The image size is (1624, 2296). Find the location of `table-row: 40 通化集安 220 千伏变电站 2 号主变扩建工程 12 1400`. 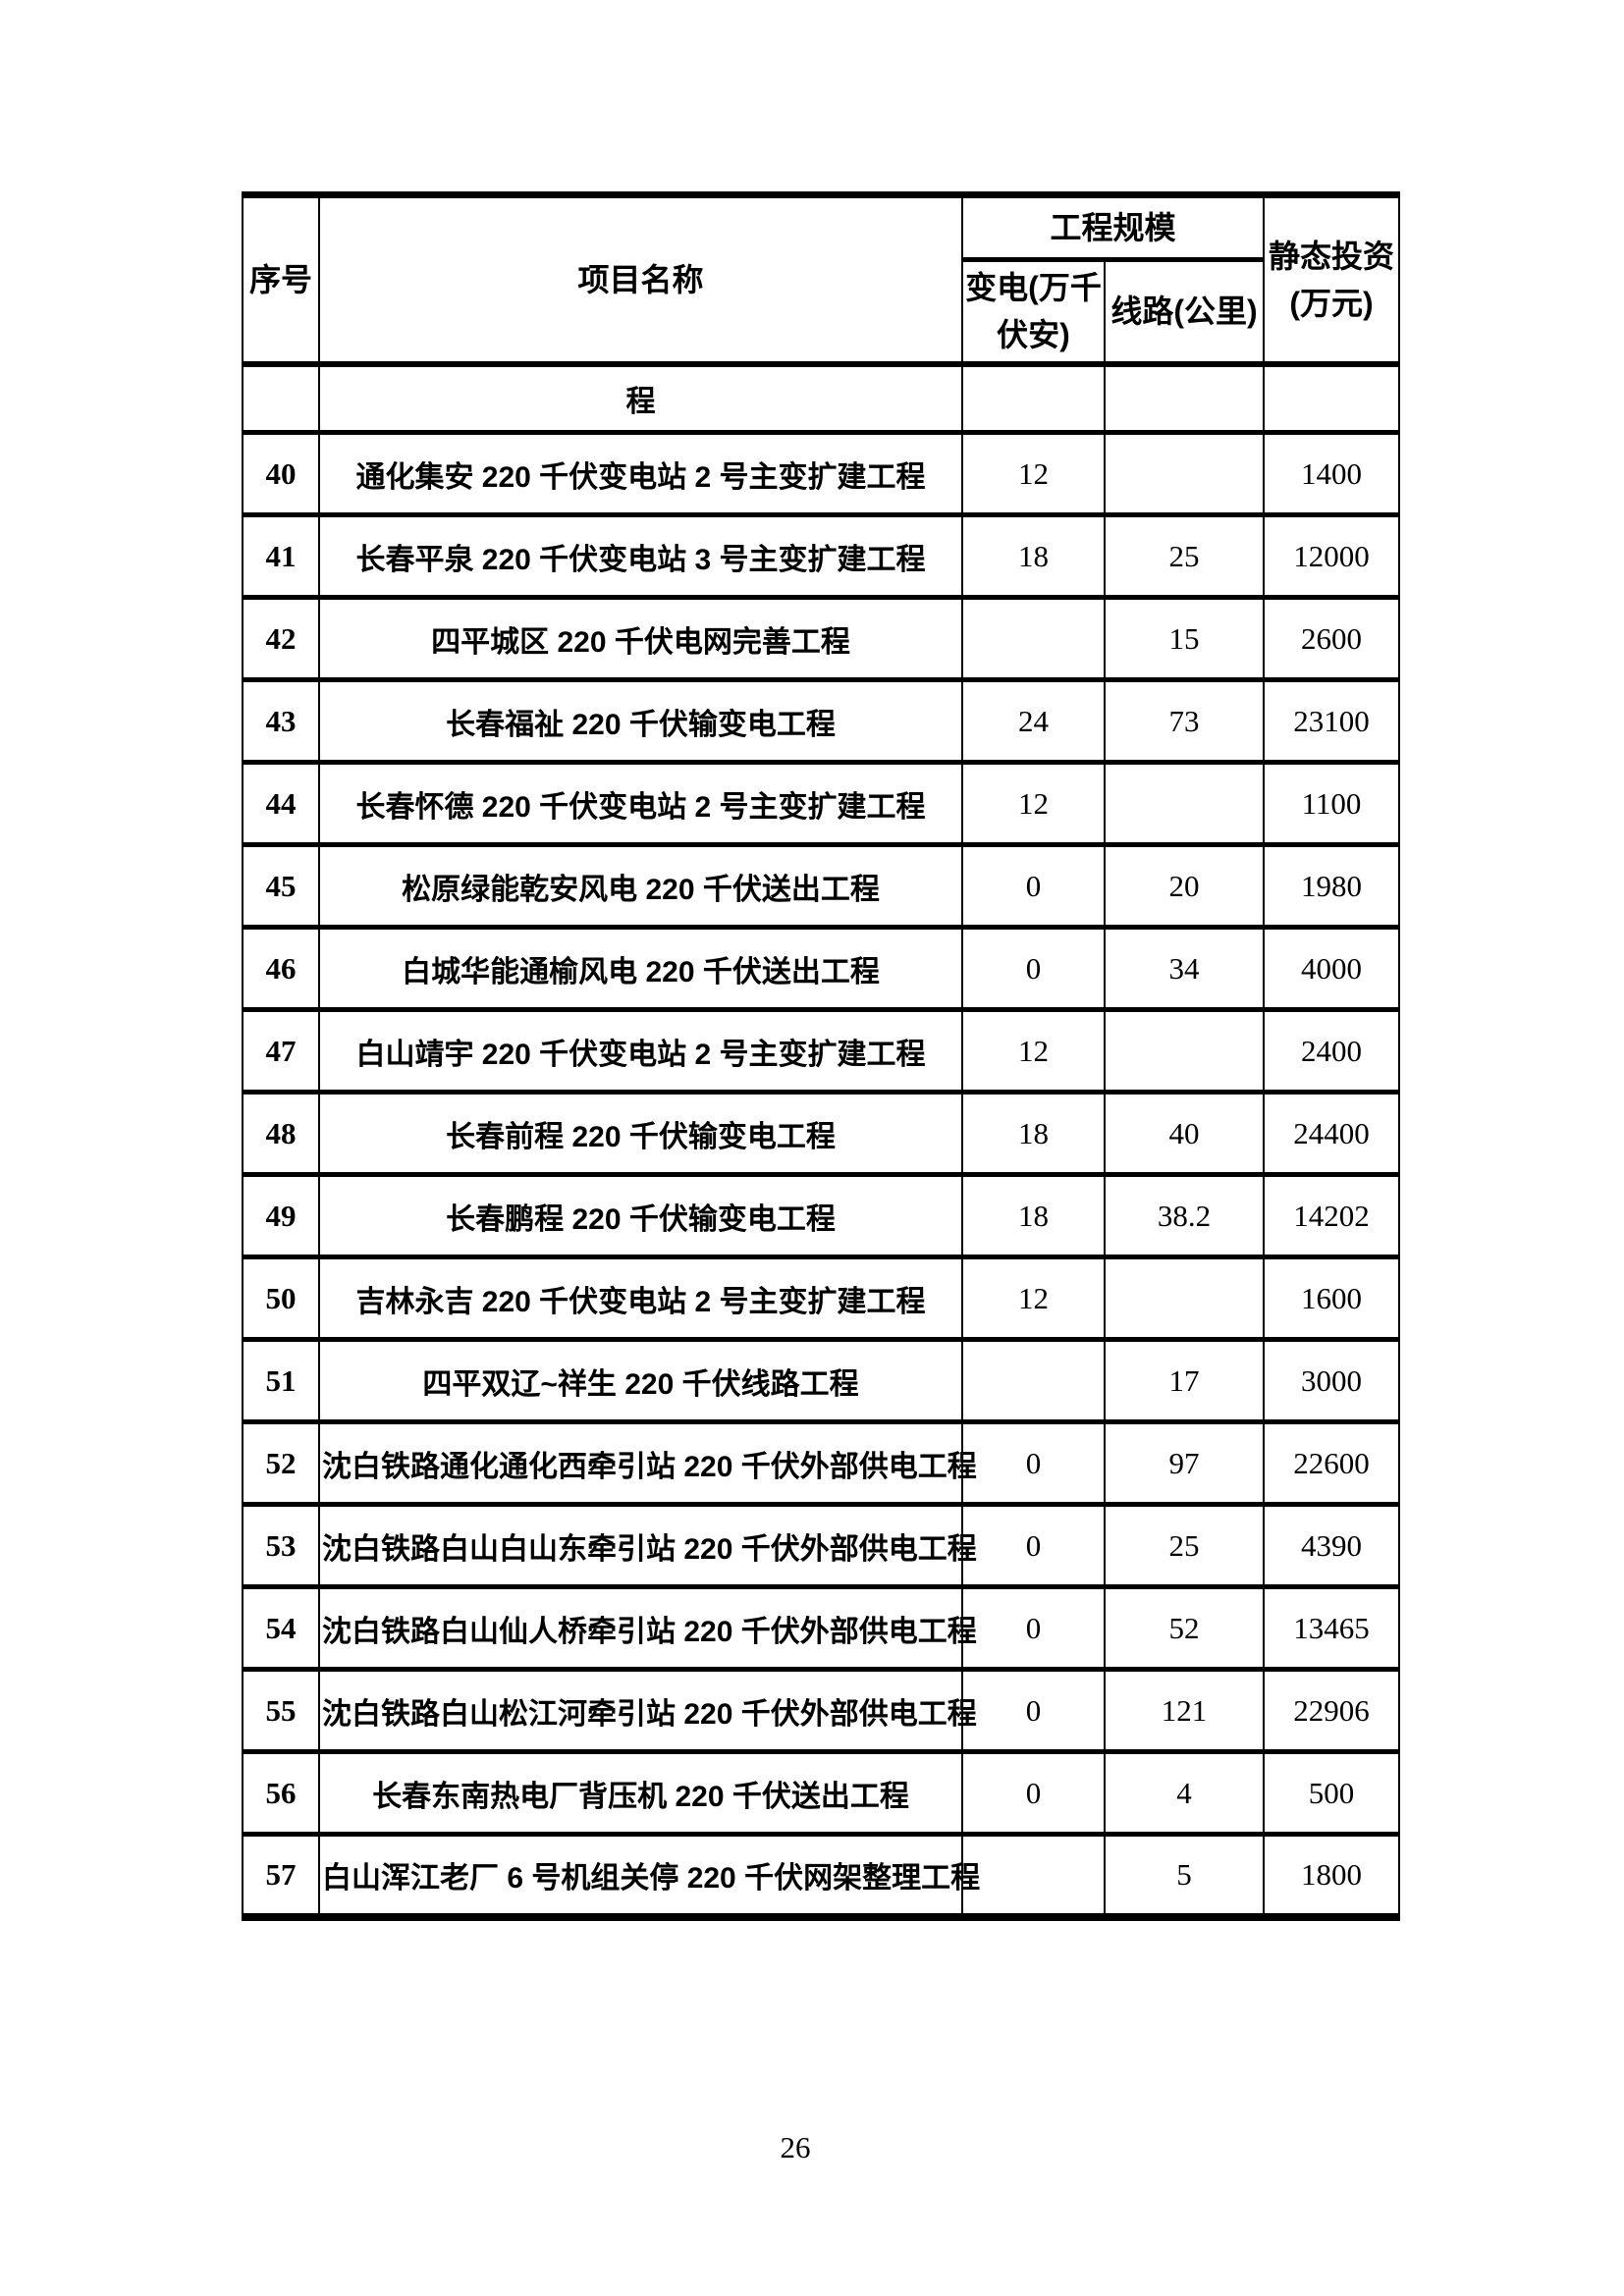

table-row: 40 通化集安 220 千伏变电站 2 号主变扩建工程 12 1400 is located at coordinates (821, 473).